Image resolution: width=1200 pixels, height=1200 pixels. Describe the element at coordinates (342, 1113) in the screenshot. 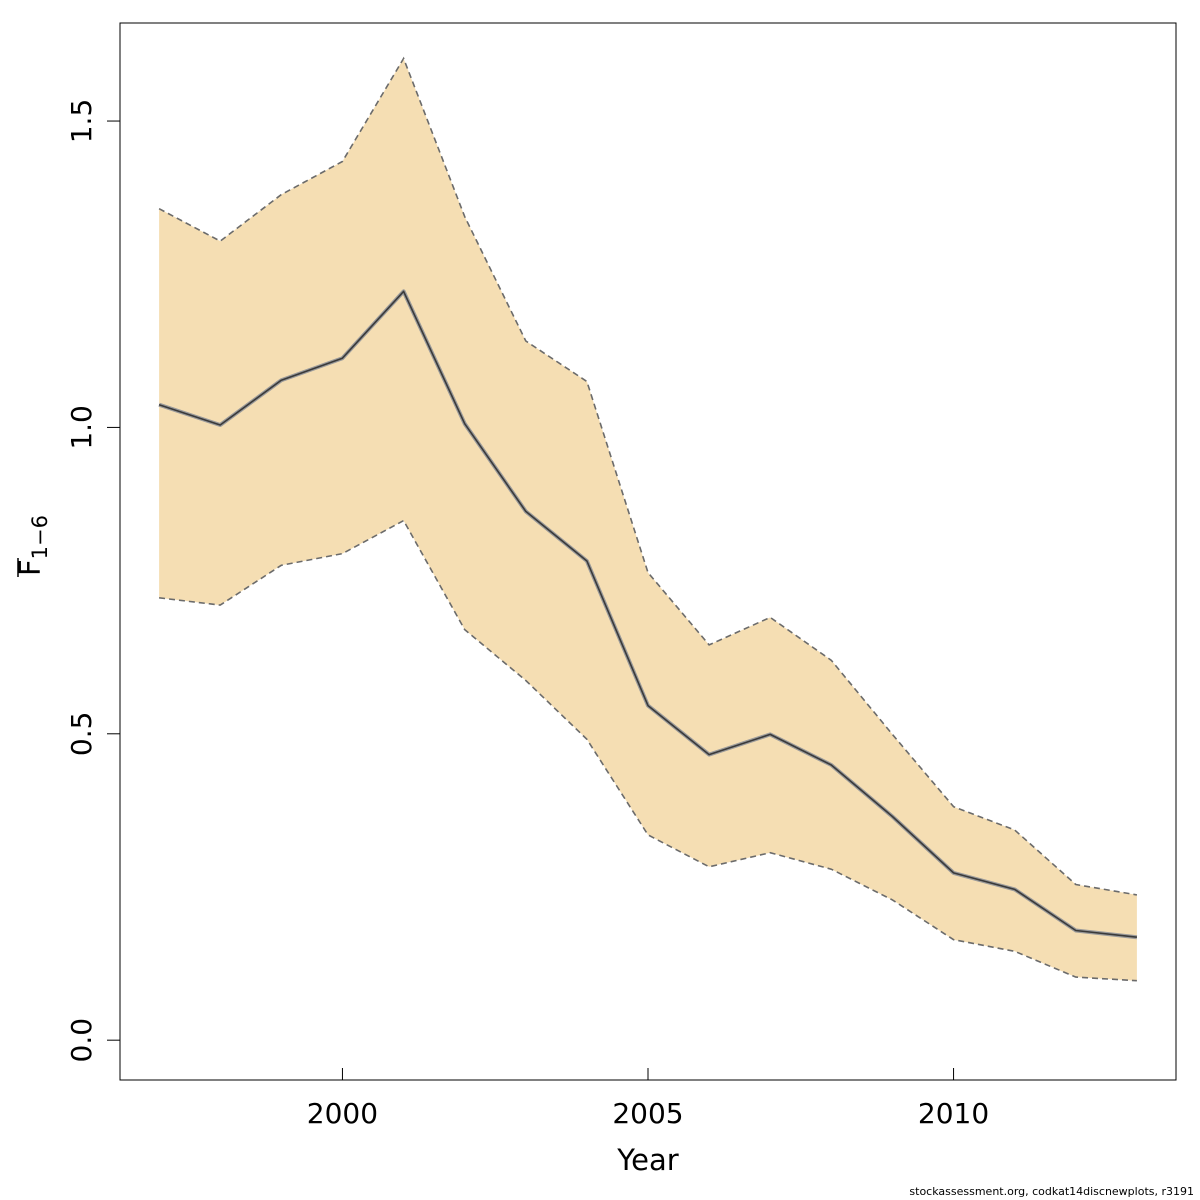

I see `x-tick-label: 2000` at that location.